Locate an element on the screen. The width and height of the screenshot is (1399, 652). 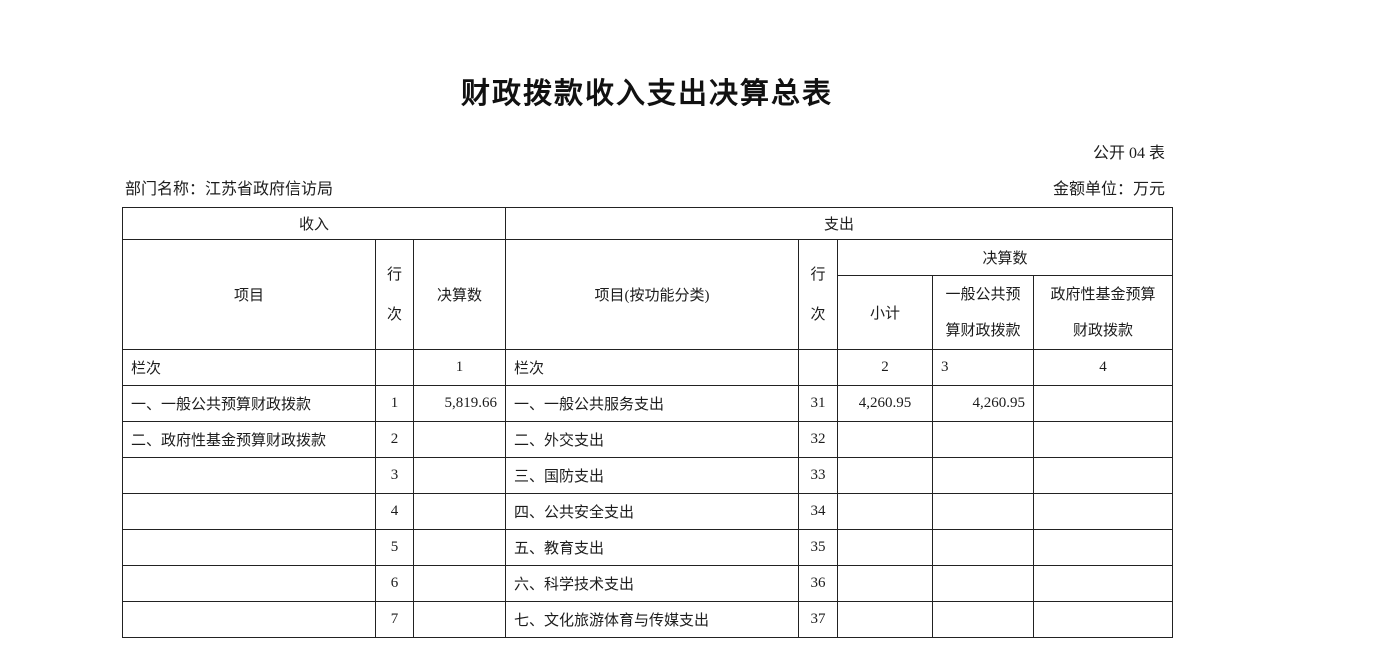
meta-row: 部门名称：江苏省政府信访局 金额单位：万元 is located at coordinates (643, 187).